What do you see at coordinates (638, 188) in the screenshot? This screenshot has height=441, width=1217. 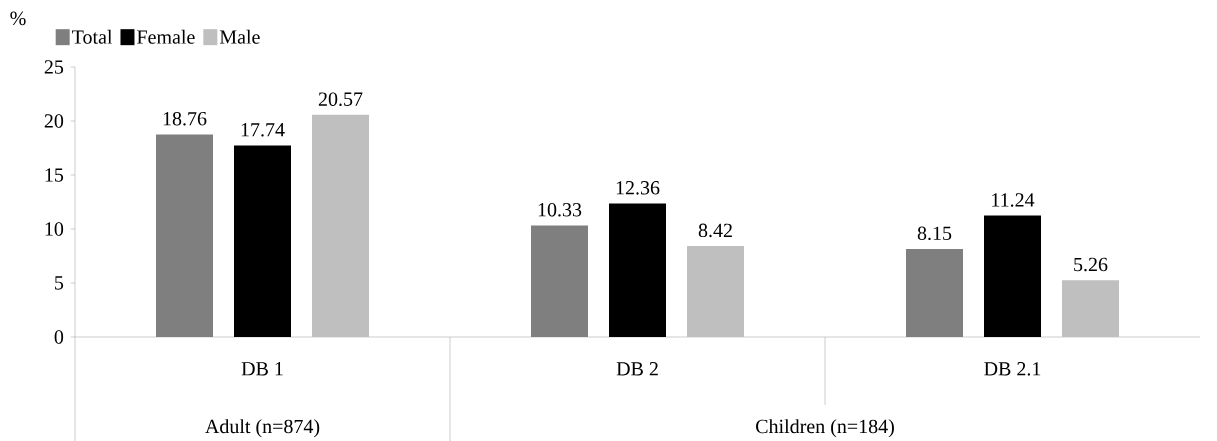 I see `data-label: 12.36` at bounding box center [638, 188].